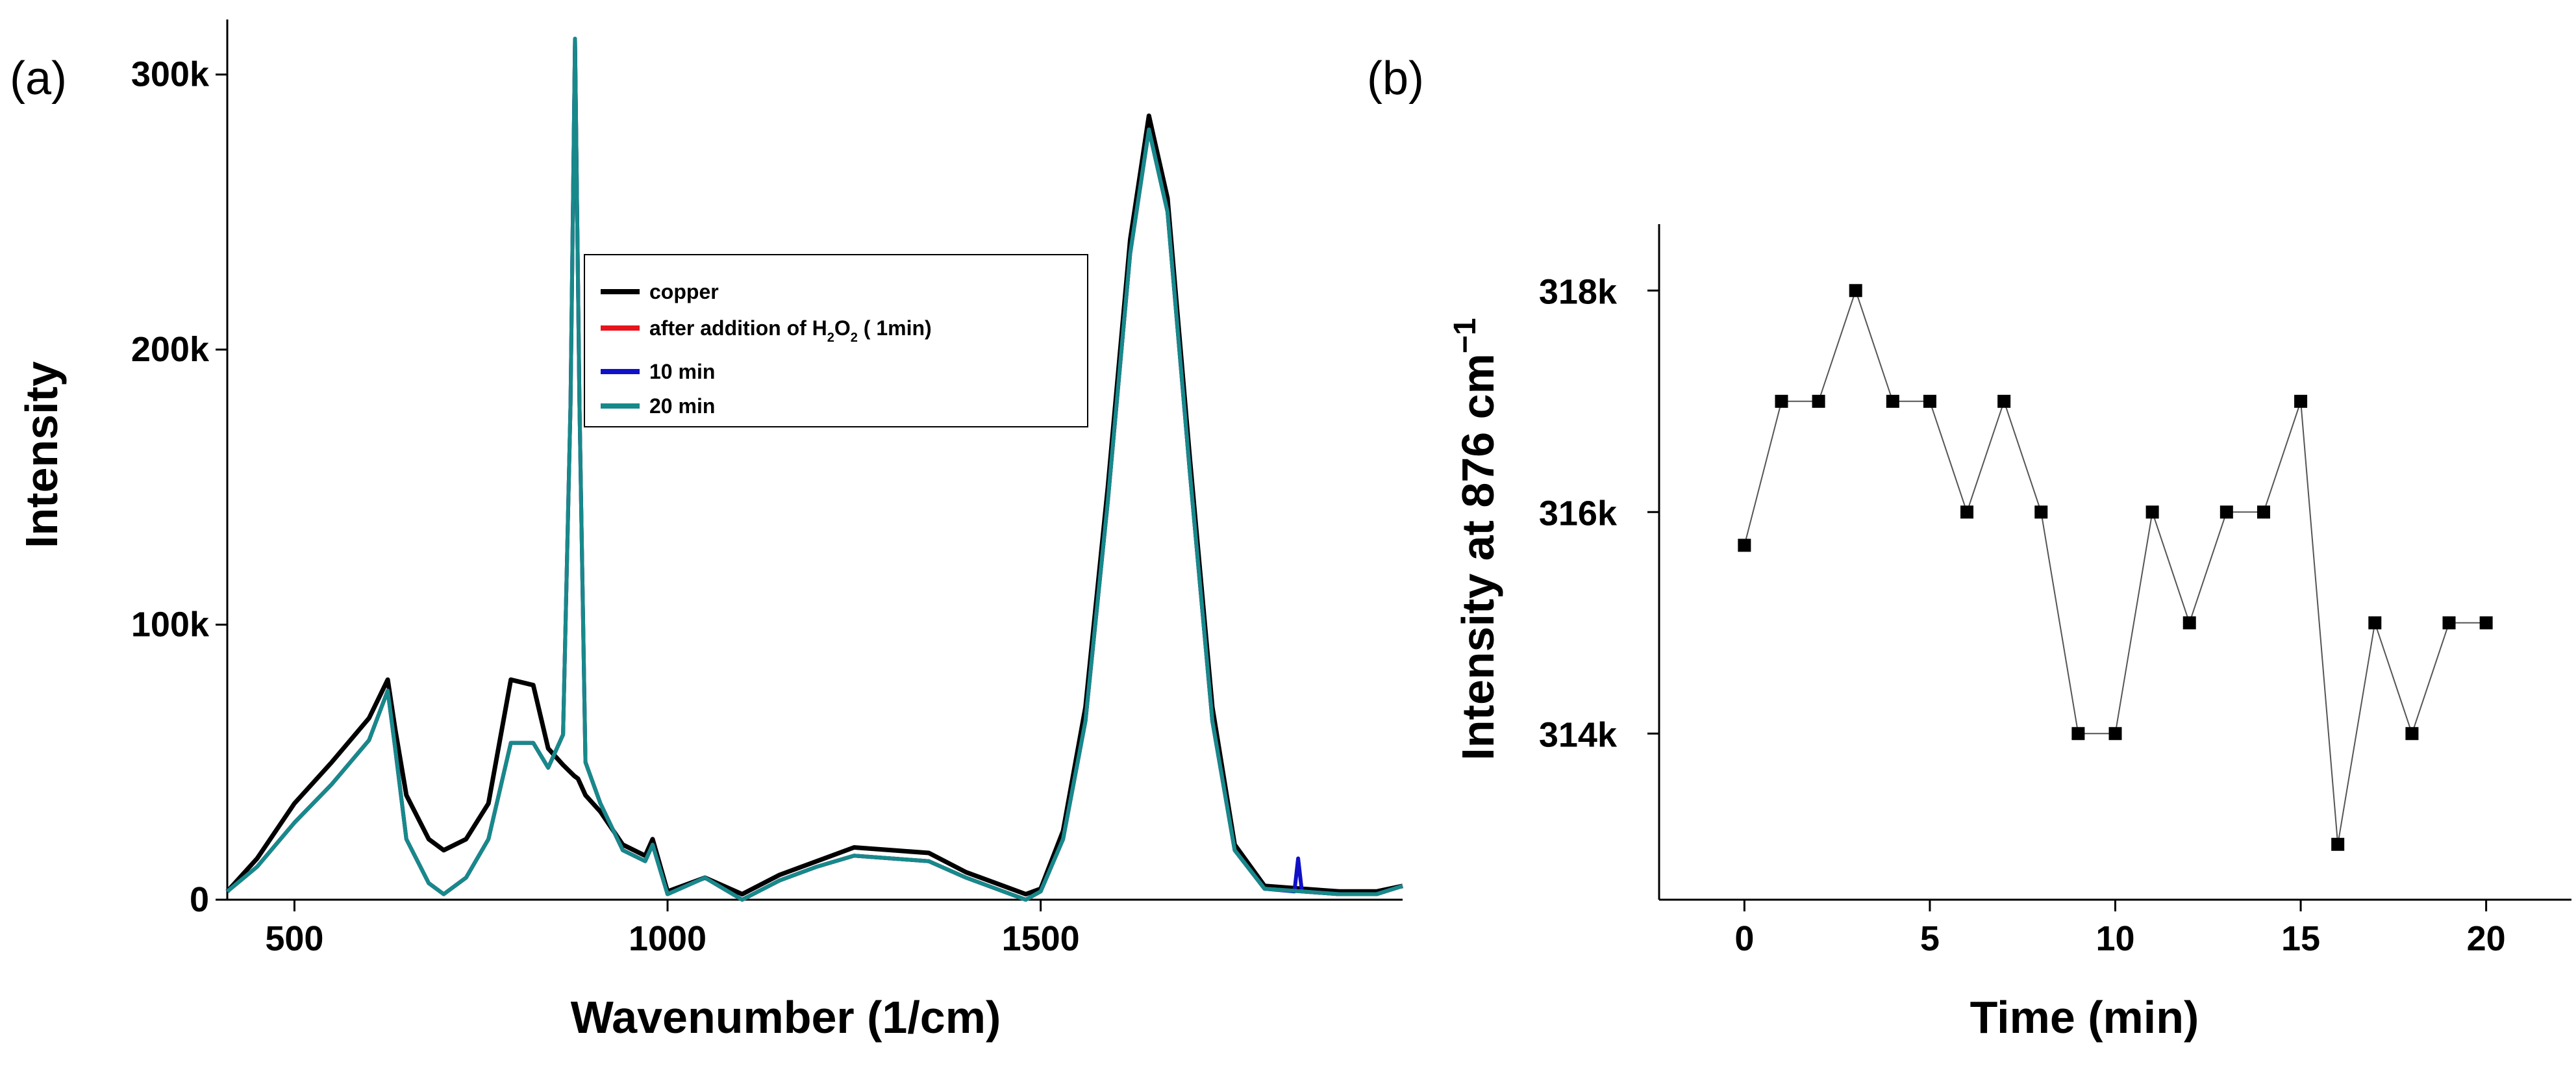  What do you see at coordinates (1578, 291) in the screenshot?
I see `panel-b-y-tick-label: 318k` at bounding box center [1578, 291].